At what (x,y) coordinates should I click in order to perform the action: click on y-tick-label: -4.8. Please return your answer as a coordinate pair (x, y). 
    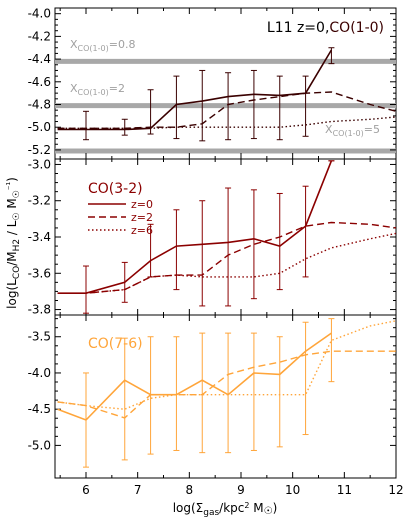
    Looking at the image, I should click on (39, 105).